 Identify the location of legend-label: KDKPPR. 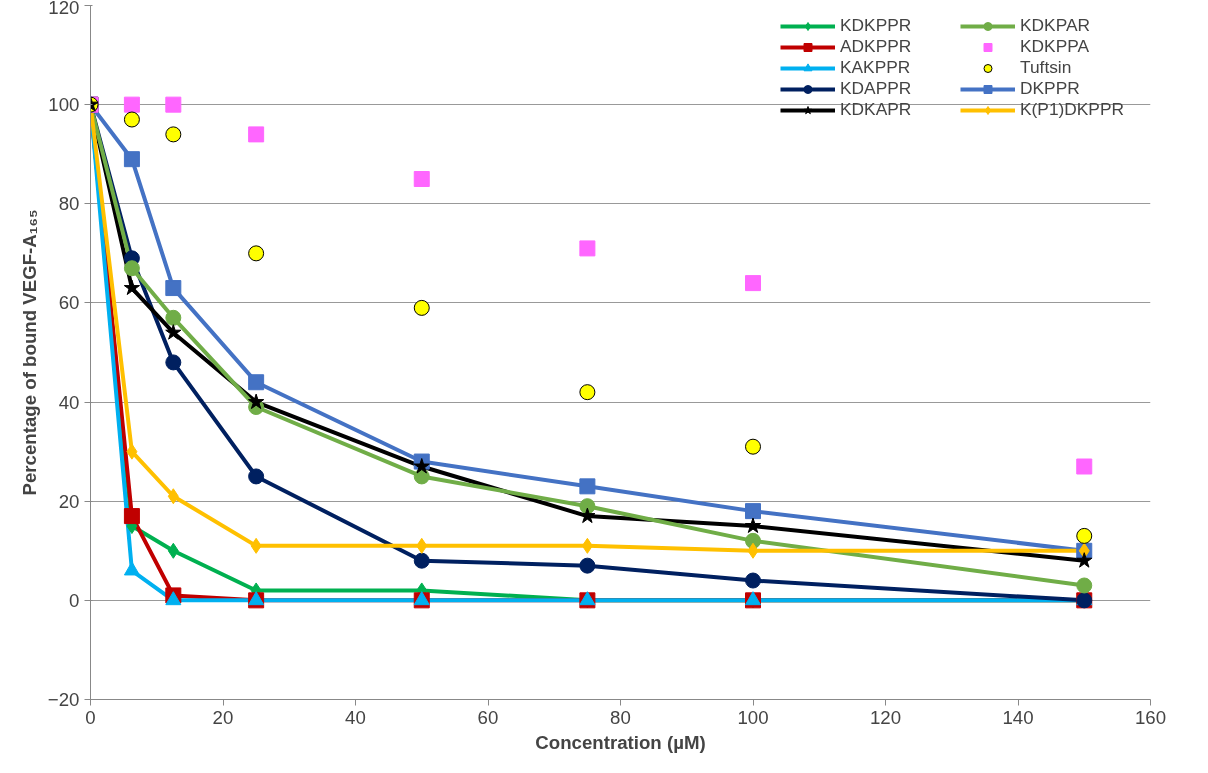
(876, 25).